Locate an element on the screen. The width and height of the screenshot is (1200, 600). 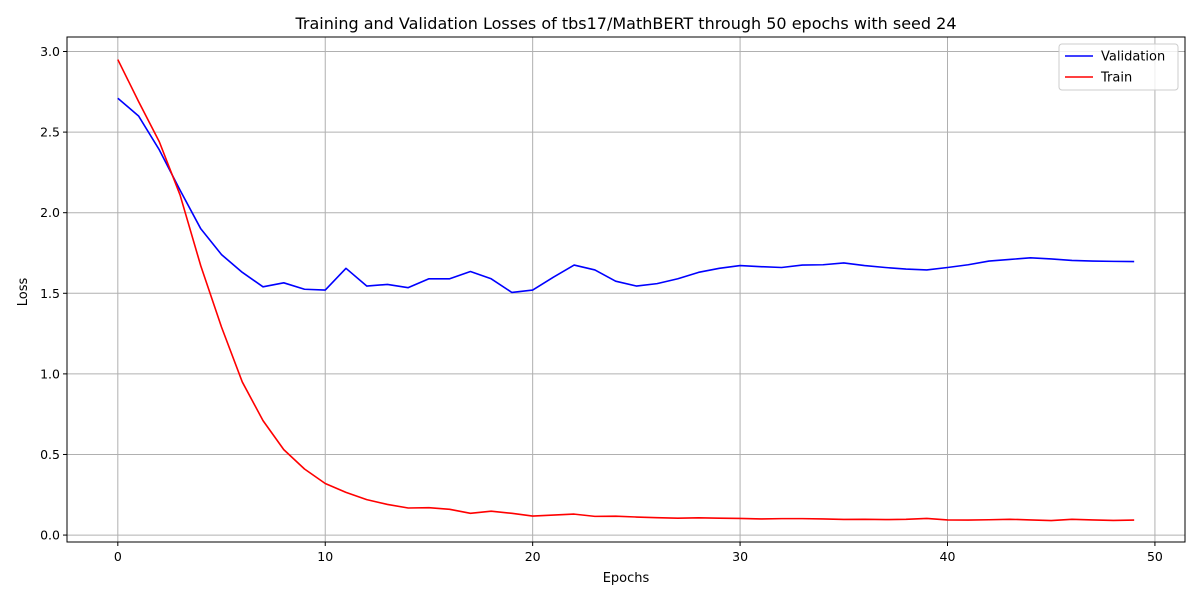
y-axis: 0.0 0.5 1.0 1.5 2.0 2.5 3.0 is located at coordinates (53, 293).